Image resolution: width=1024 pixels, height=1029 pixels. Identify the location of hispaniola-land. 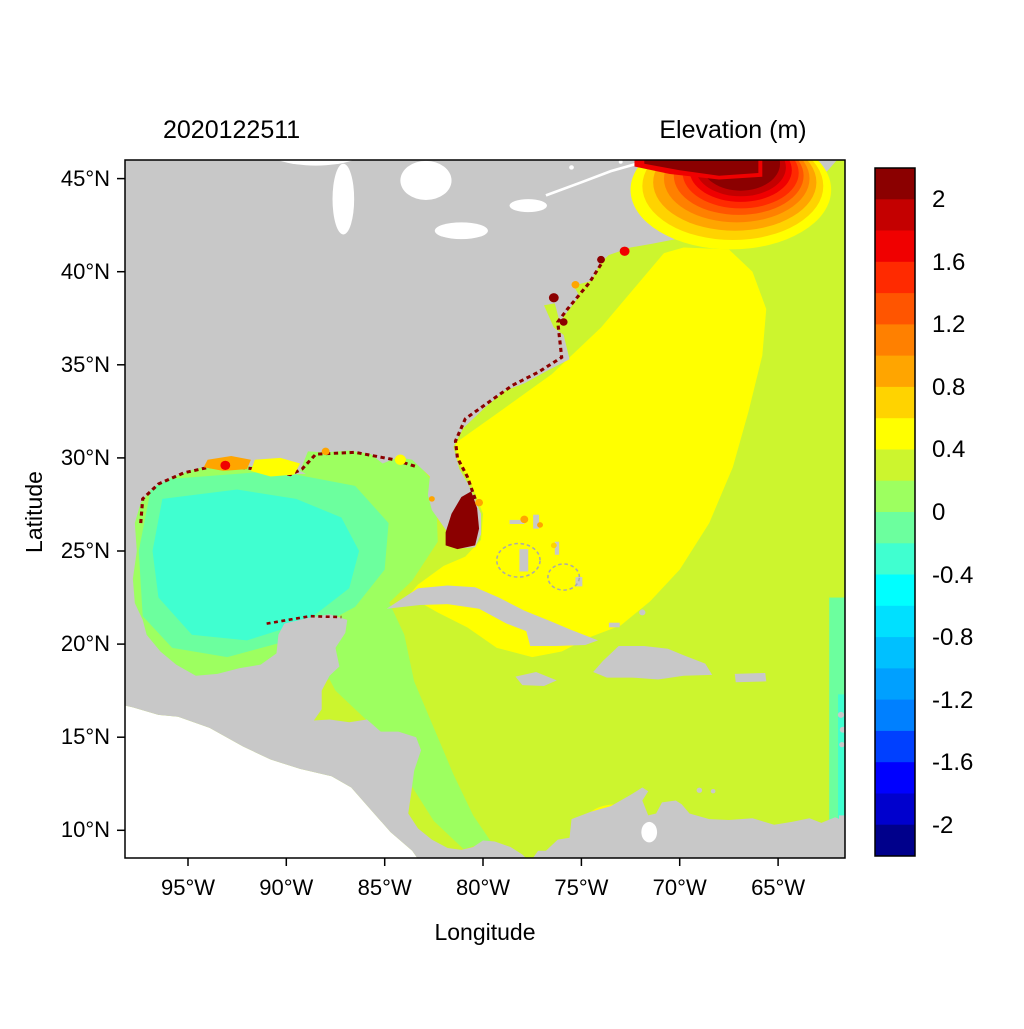
(653, 662).